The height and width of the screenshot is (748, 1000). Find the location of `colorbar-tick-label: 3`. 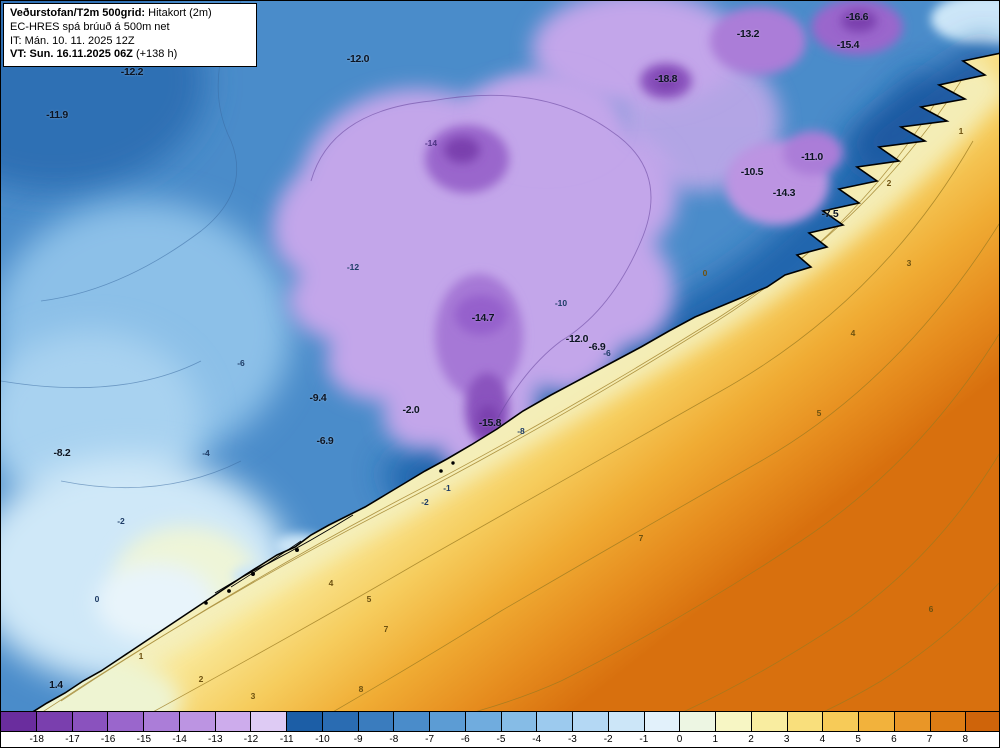

colorbar-tick-label: 3 is located at coordinates (786, 739).